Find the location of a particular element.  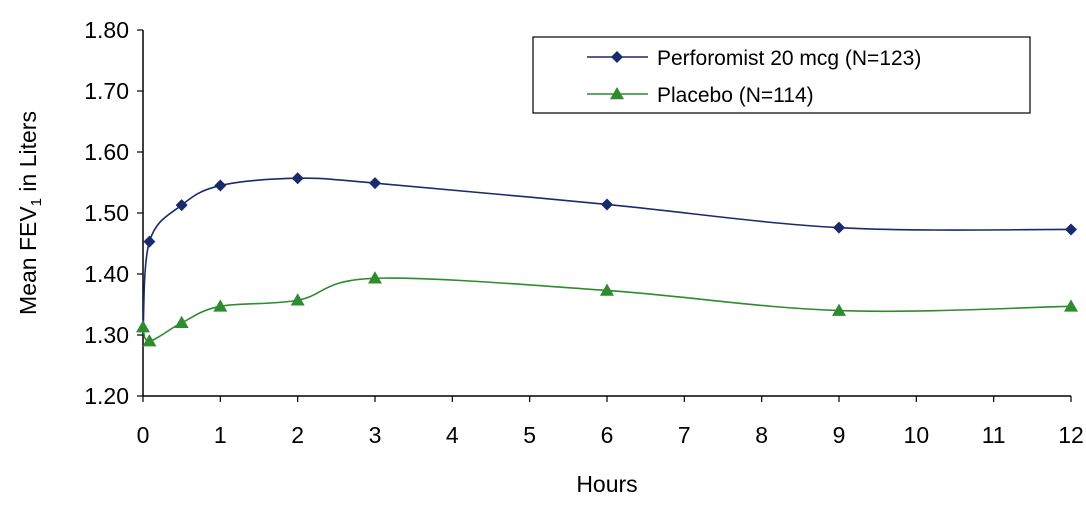

x-tick-label: 8 is located at coordinates (761, 435).